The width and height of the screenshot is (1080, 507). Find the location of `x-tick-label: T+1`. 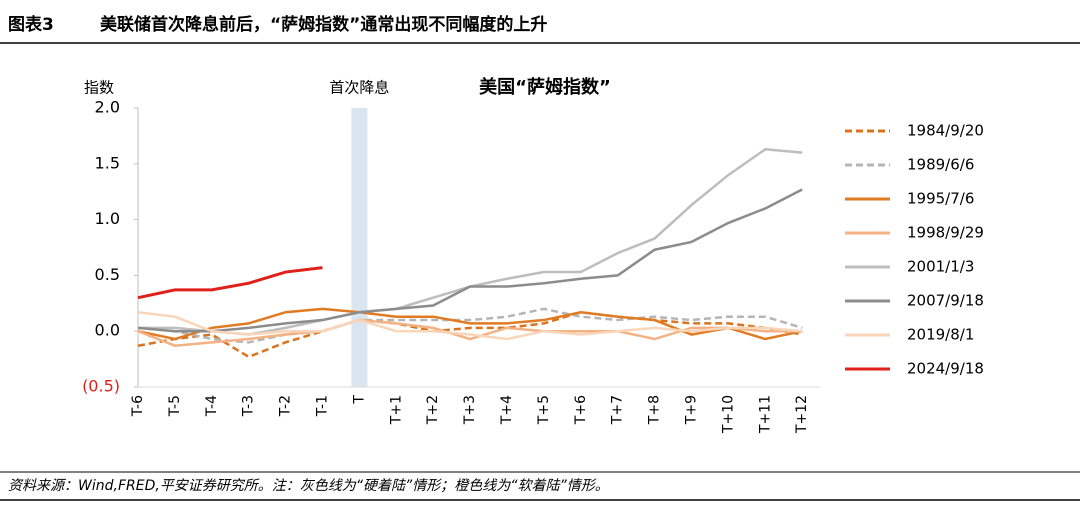

x-tick-label: T+1 is located at coordinates (396, 410).